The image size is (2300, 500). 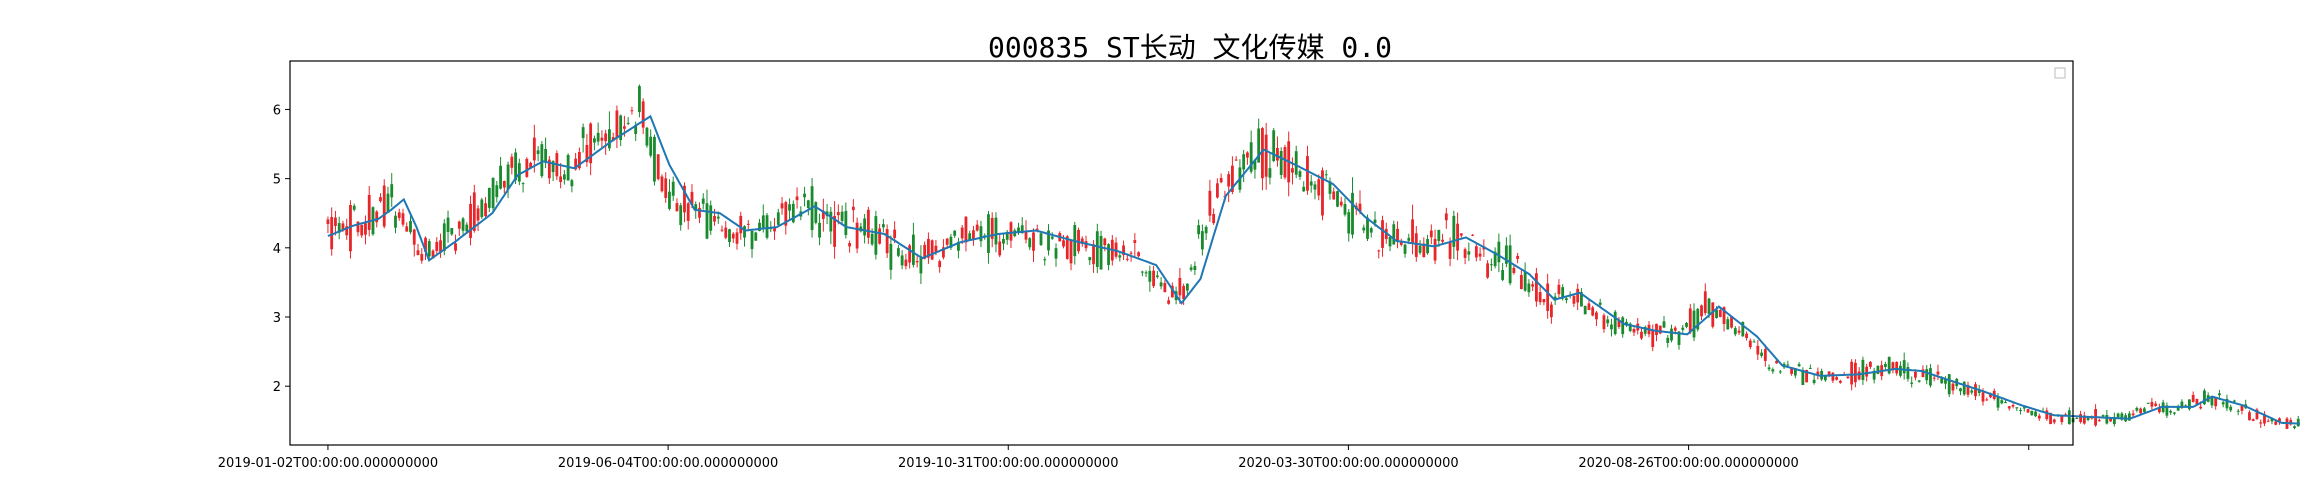 What do you see at coordinates (328, 463) in the screenshot?
I see `x-tick-label: 2019-01-02T00:00:00.000000000` at bounding box center [328, 463].